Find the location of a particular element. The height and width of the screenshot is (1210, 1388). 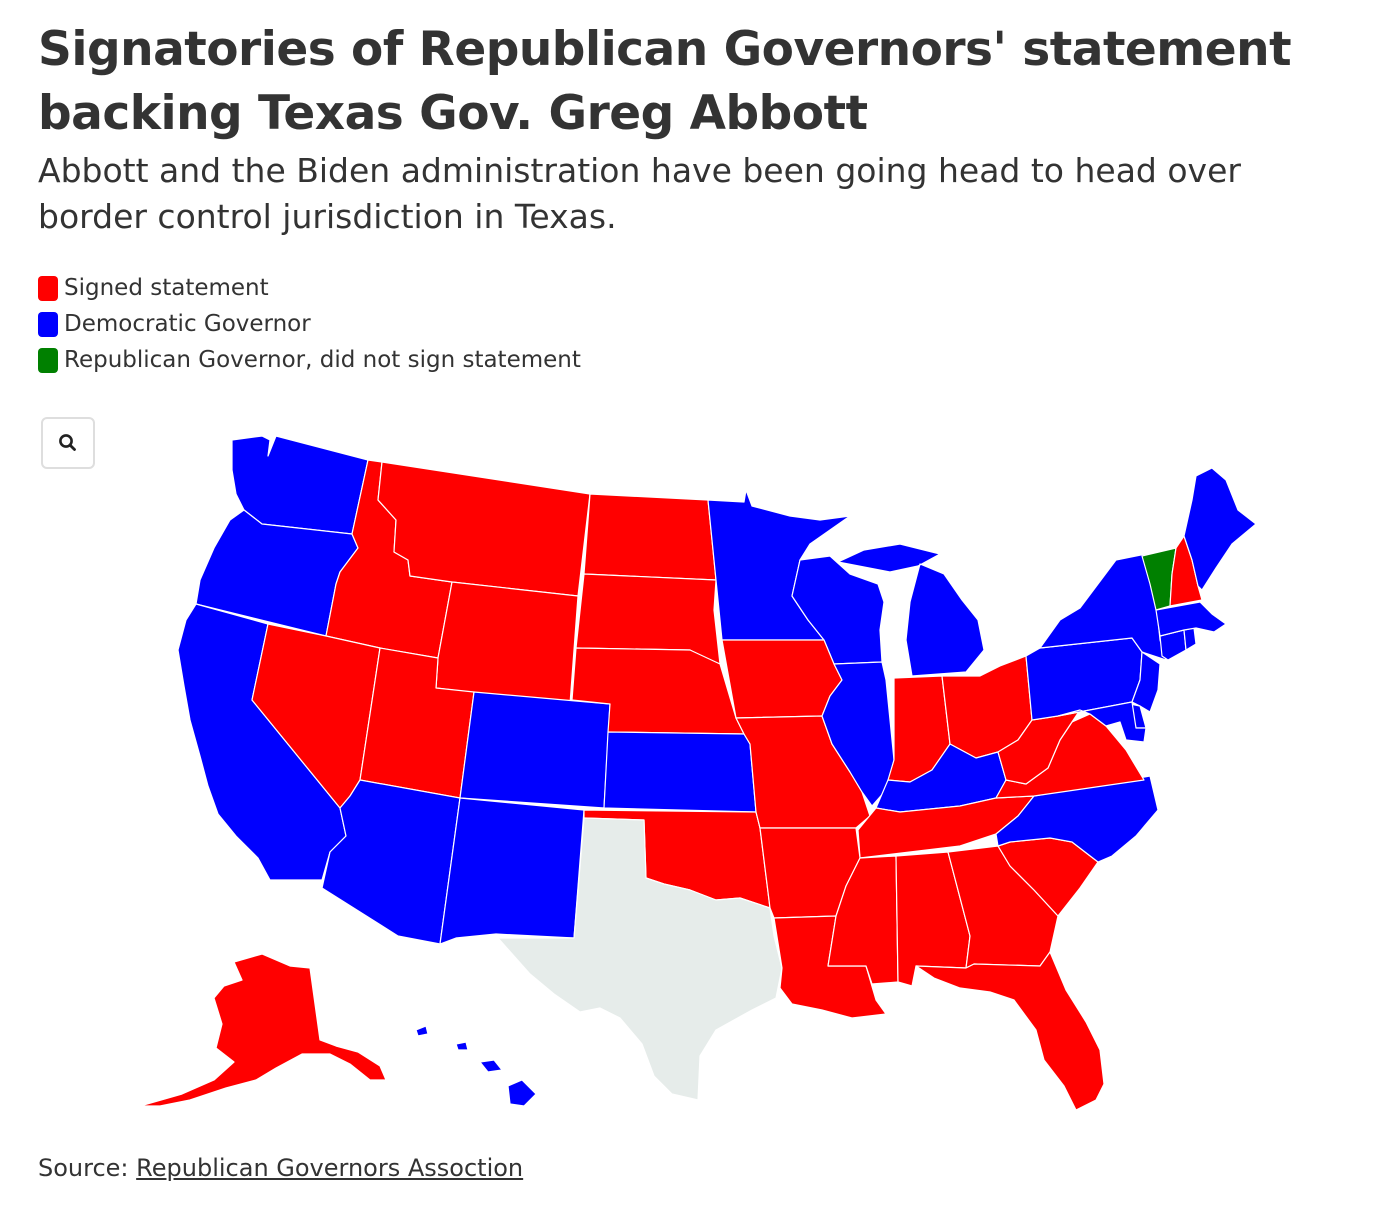

legend-item-democratic: Democratic Governor is located at coordinates (309, 324).